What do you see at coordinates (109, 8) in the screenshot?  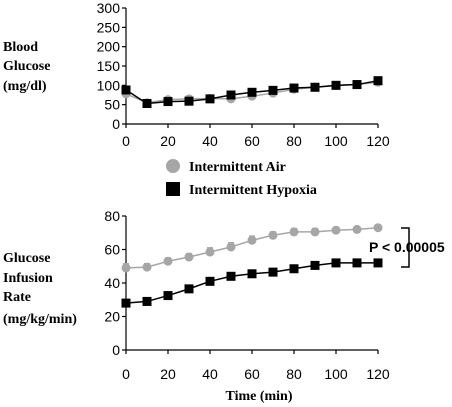 I see `y-tick-label: 300` at bounding box center [109, 8].